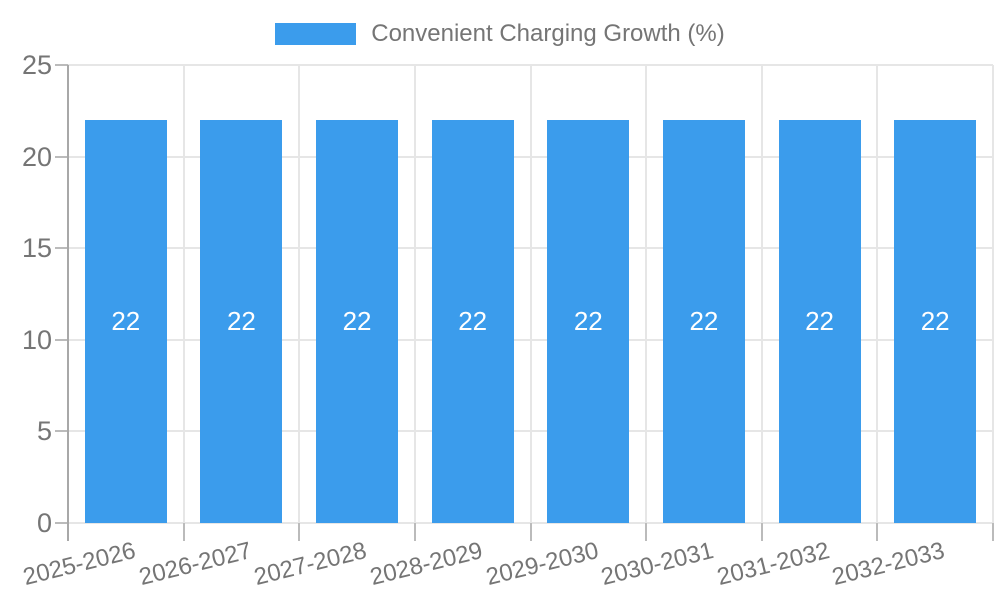 This screenshot has width=1000, height=600. I want to click on y-axis-line, so click(68, 303).